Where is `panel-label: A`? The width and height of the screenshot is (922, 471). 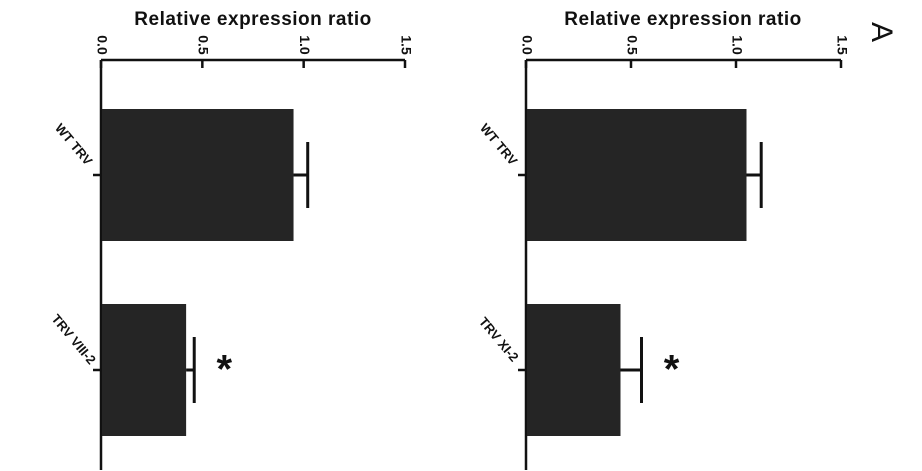
panel-label: A is located at coordinates (881, 32).